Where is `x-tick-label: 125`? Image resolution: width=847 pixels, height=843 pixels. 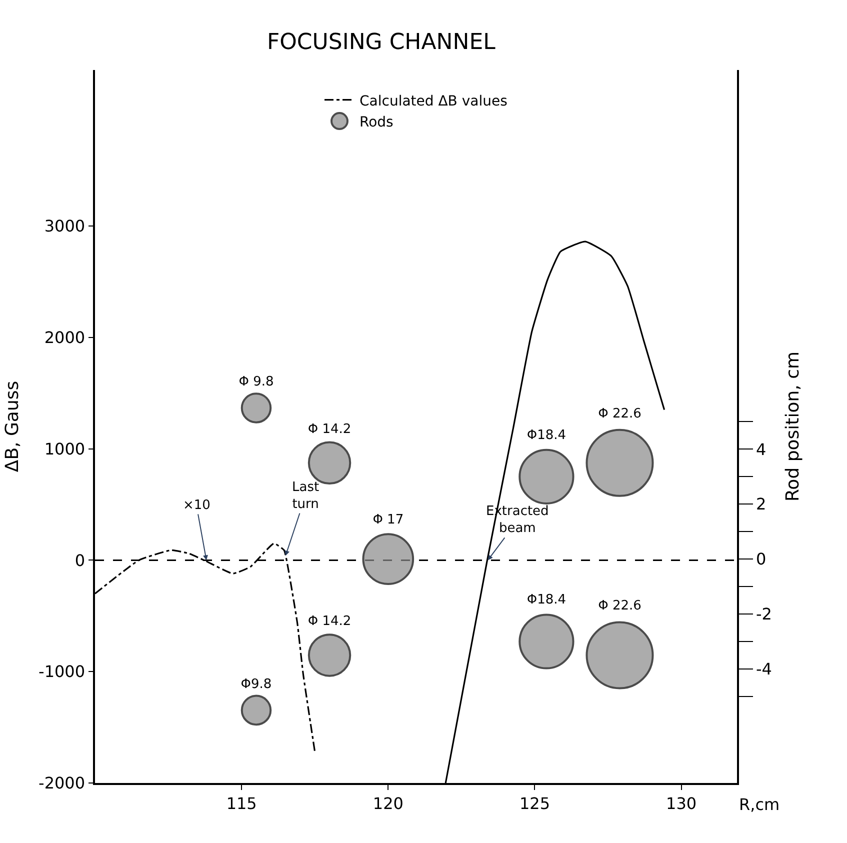 x-tick-label: 125 is located at coordinates (534, 803).